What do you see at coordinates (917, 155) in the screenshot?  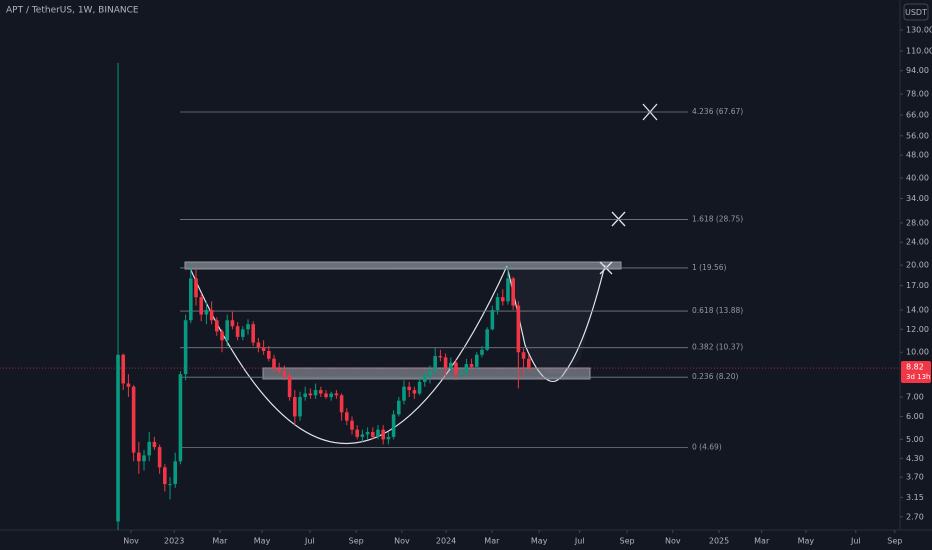 I see `y-tick-label: 48.00` at bounding box center [917, 155].